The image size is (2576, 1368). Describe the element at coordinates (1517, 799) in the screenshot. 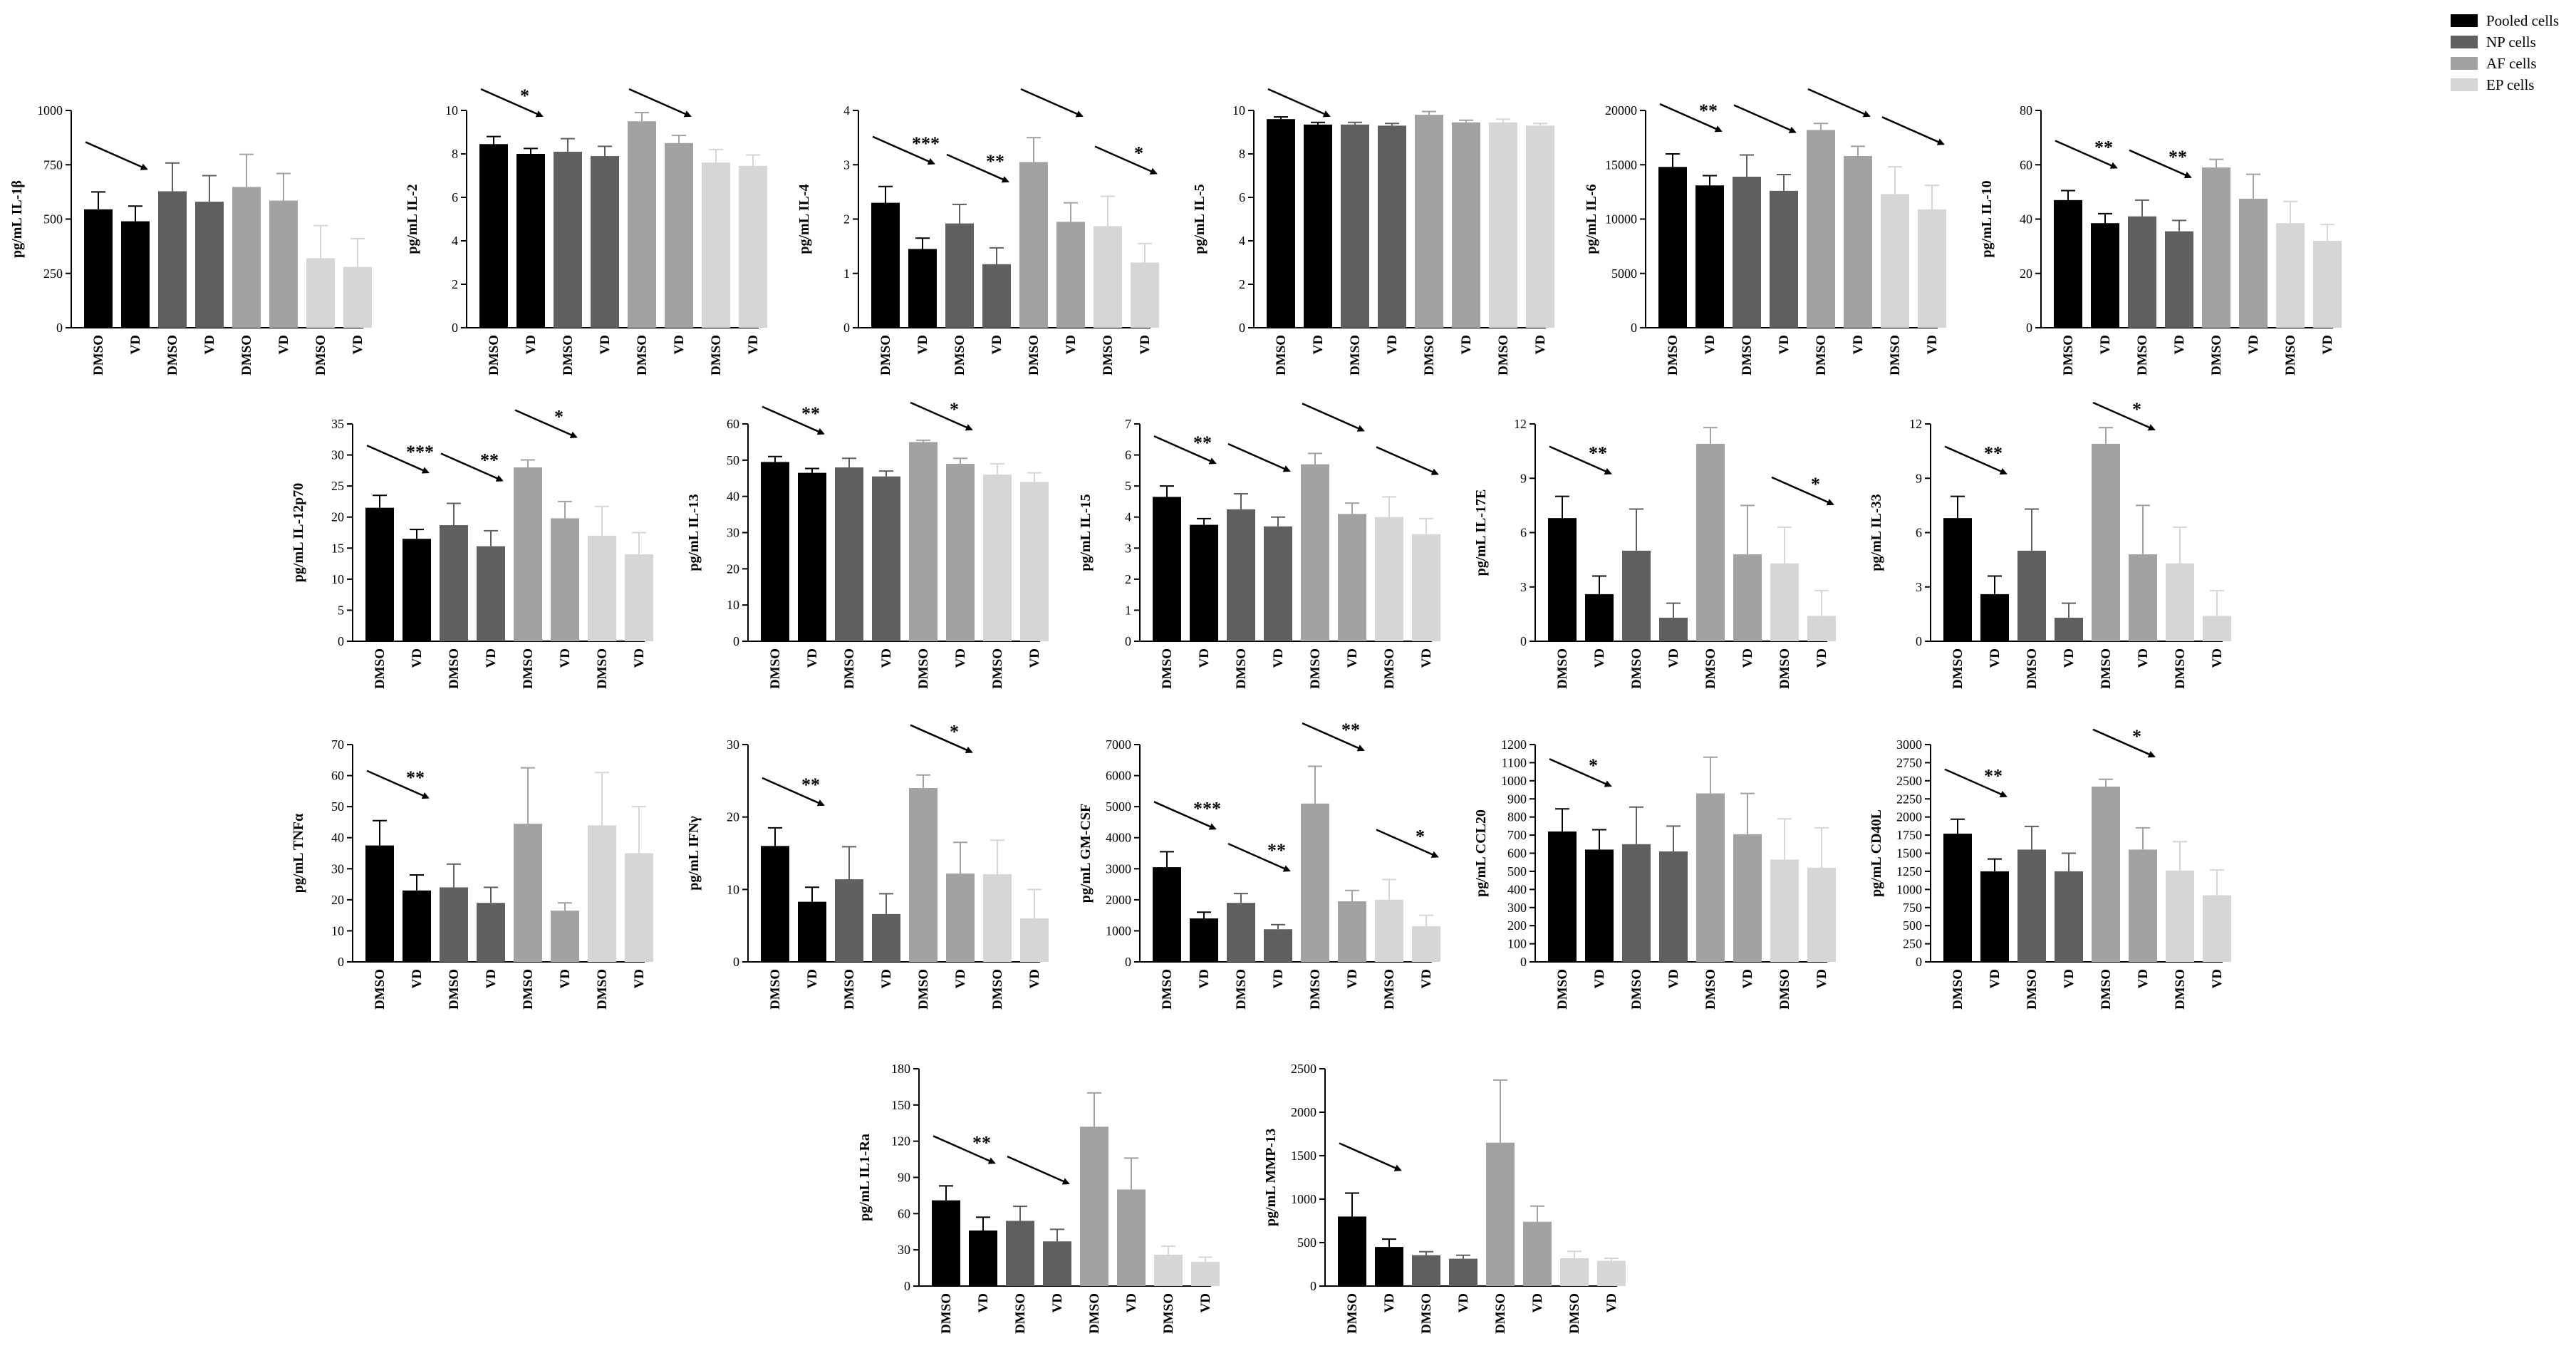

I see `y-tick-label: 900` at that location.